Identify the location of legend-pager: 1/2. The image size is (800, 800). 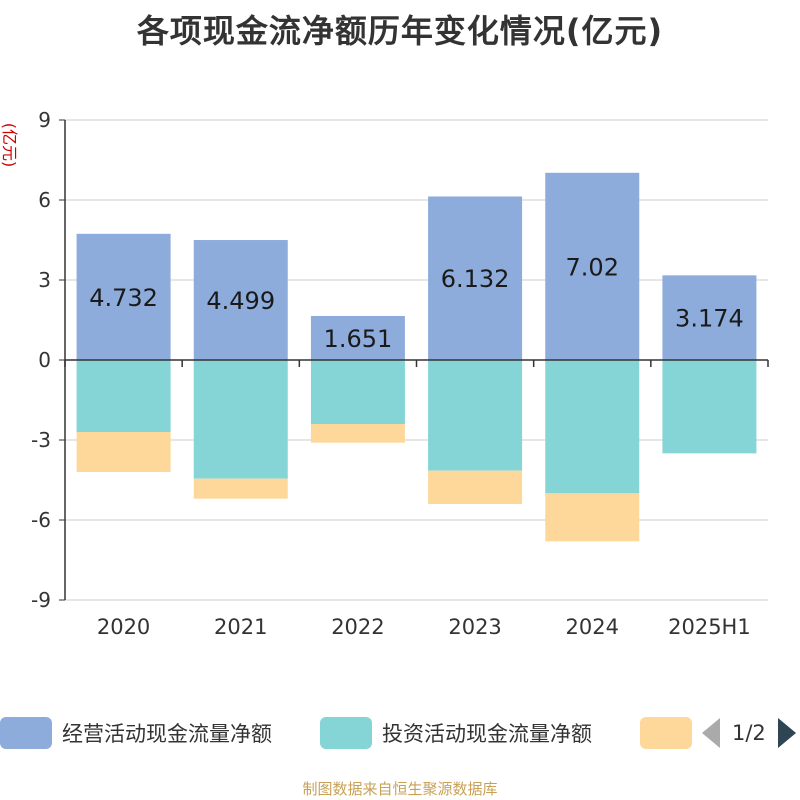
(749, 733).